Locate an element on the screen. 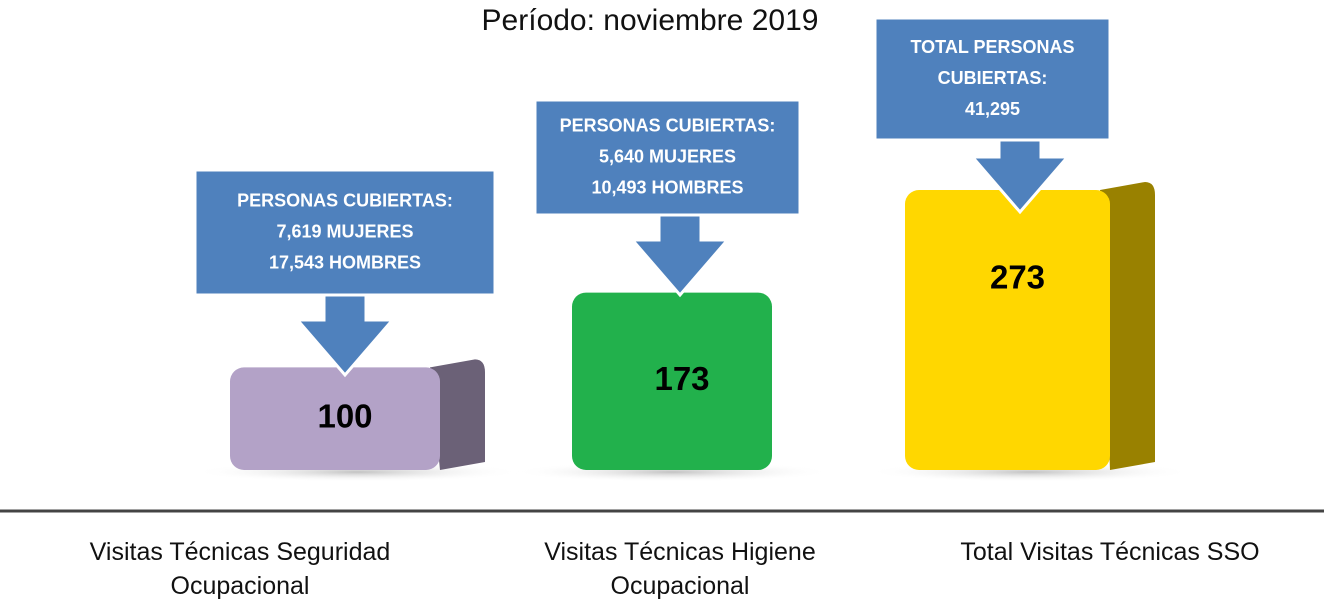 This screenshot has height=603, width=1324. value-label: 100 is located at coordinates (344, 415).